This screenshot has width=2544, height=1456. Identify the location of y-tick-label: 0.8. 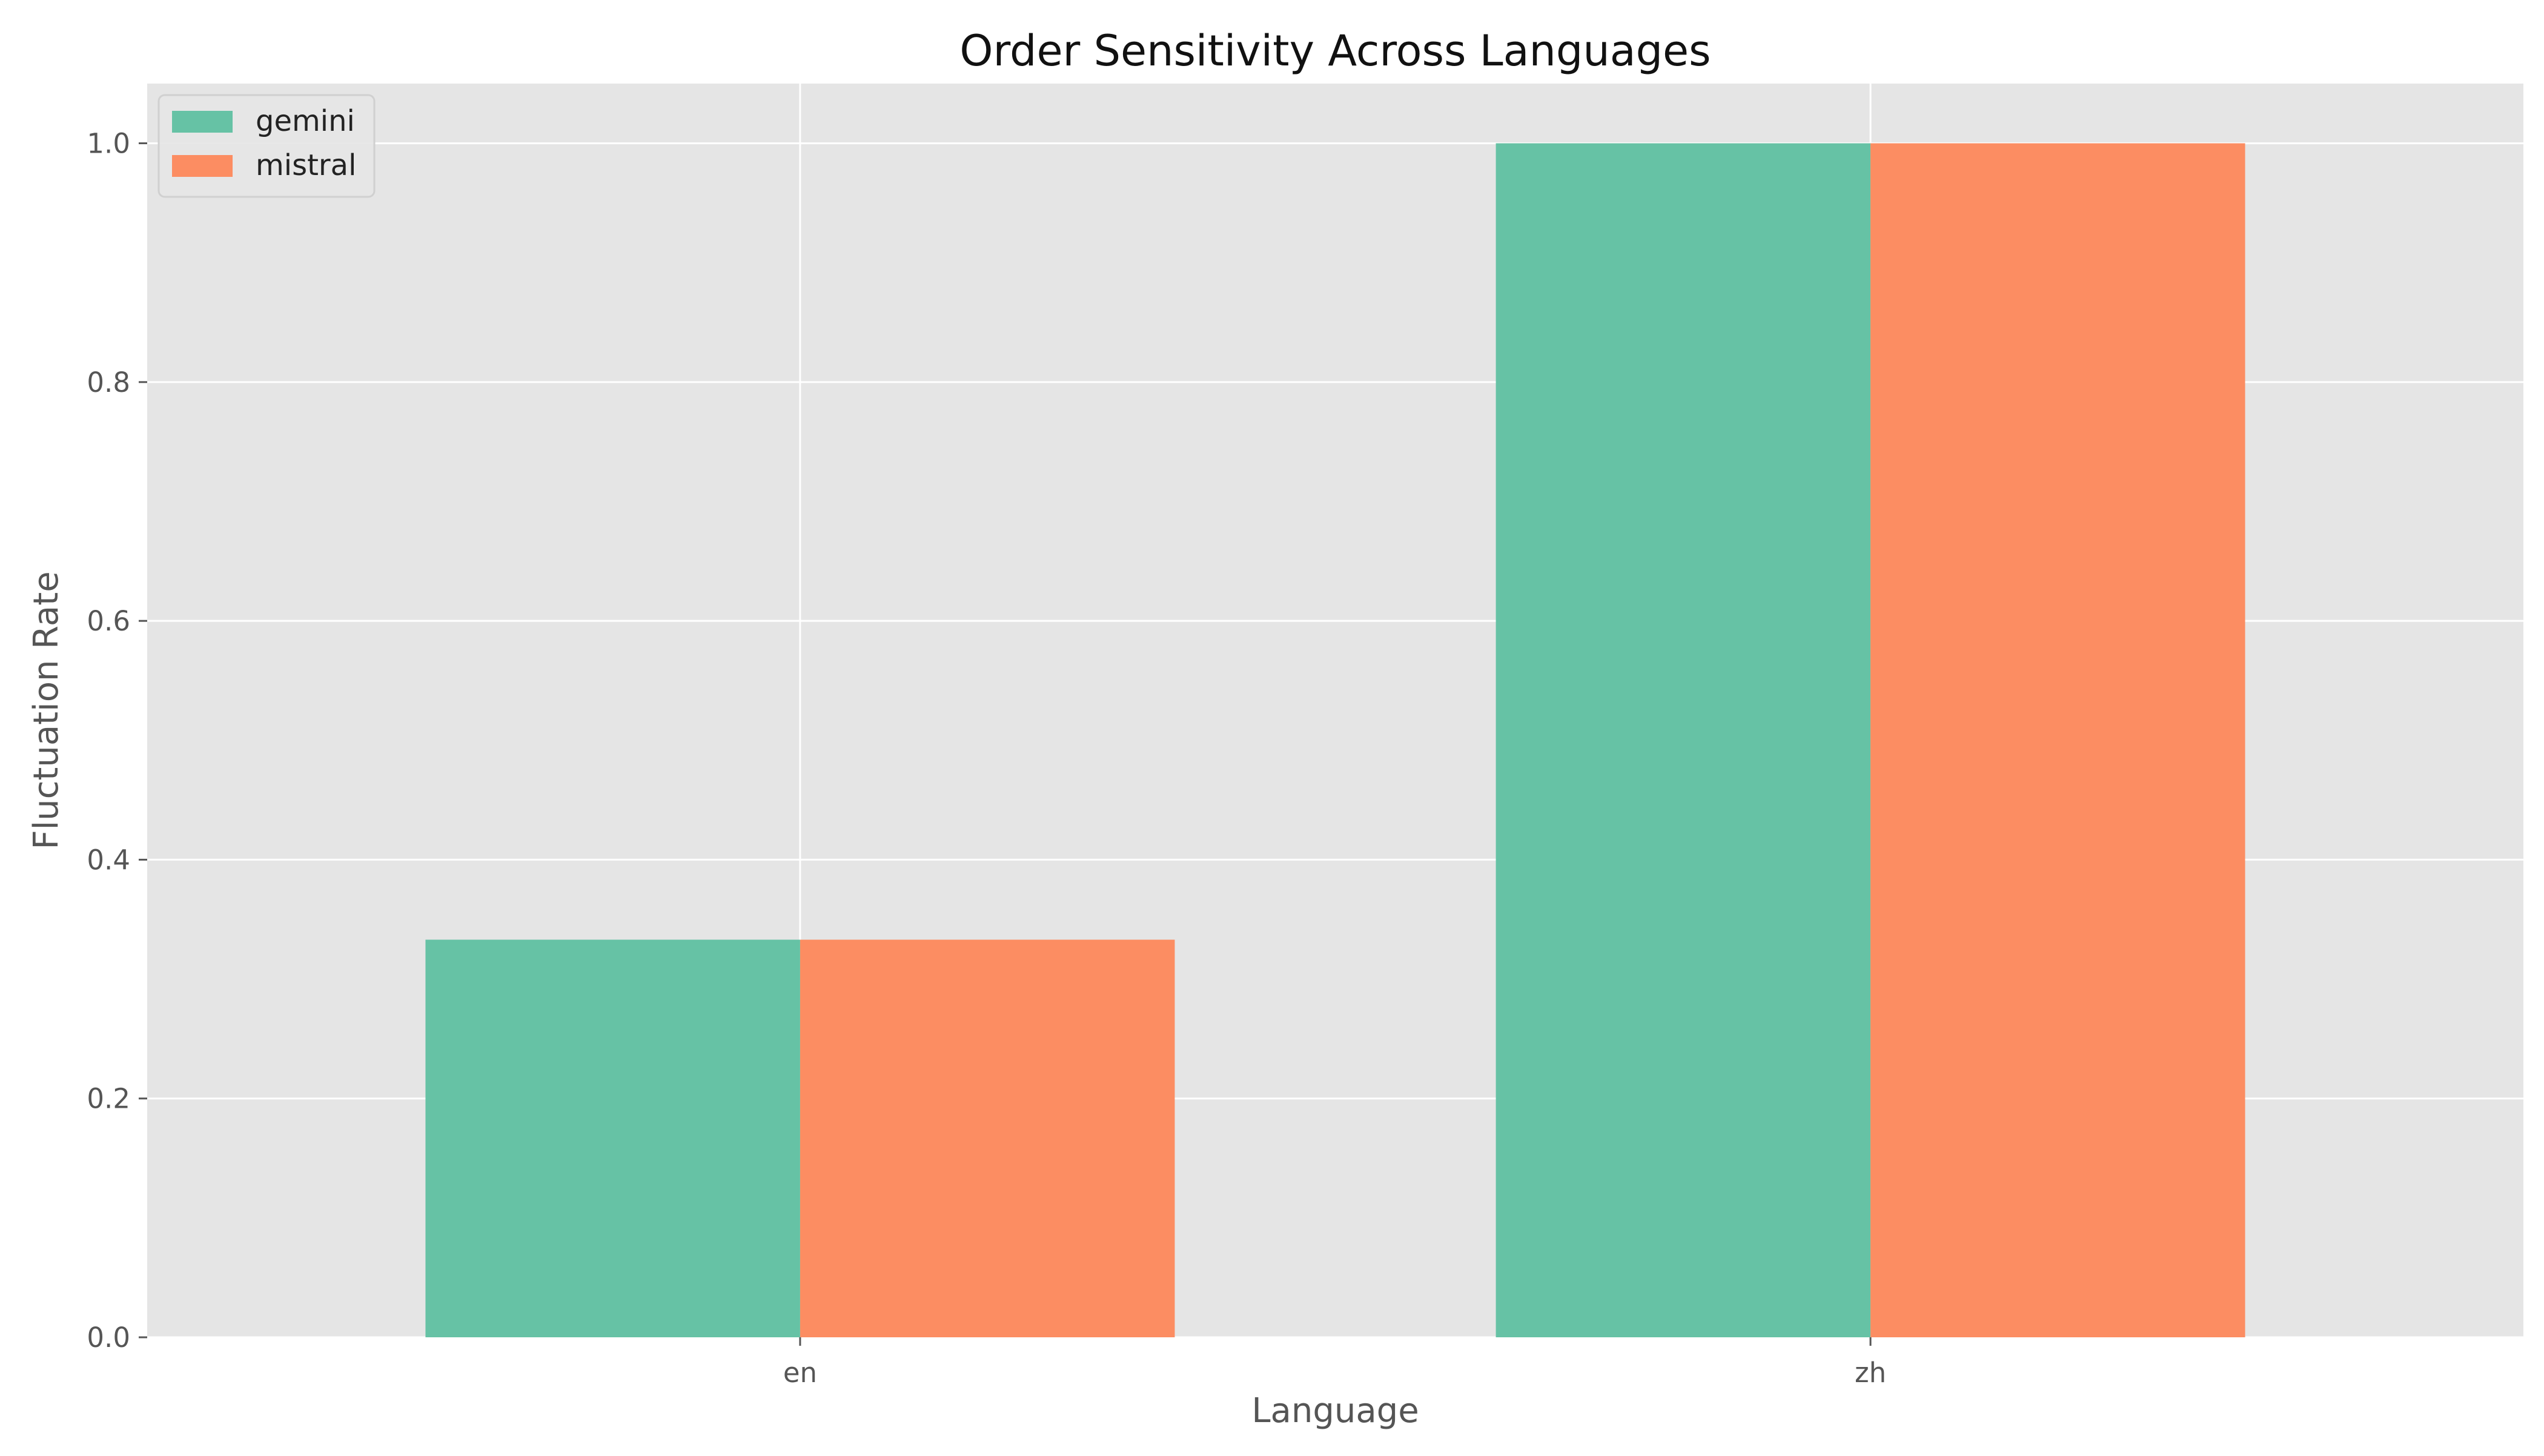
(108, 382).